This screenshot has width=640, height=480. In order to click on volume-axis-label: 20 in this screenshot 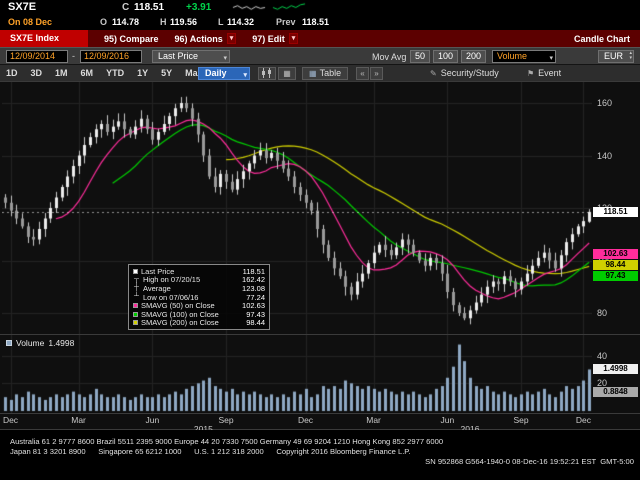, I will do `click(602, 383)`.